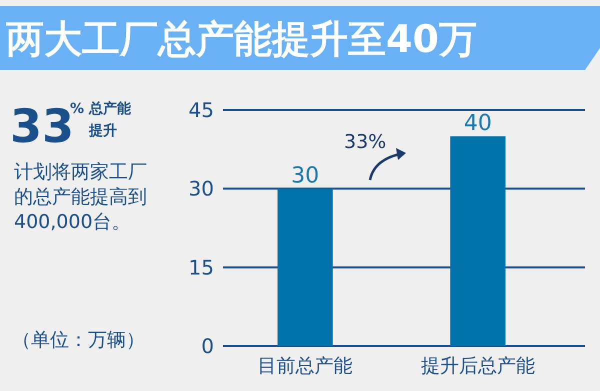 The width and height of the screenshot is (600, 391). Describe the element at coordinates (78, 340) in the screenshot. I see `text: （单位：万辆）` at that location.